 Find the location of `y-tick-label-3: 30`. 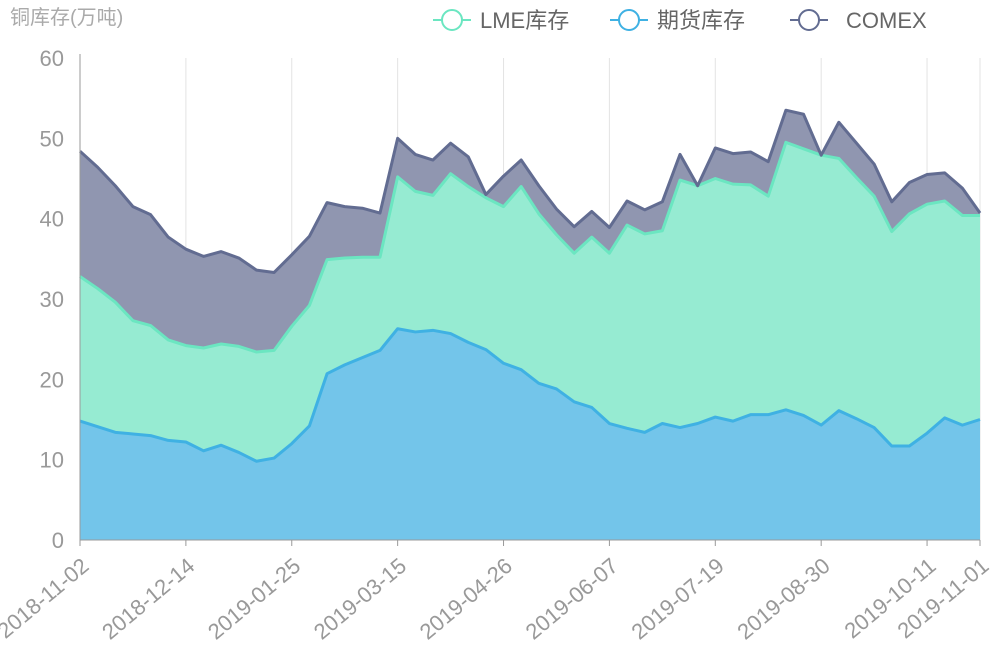

y-tick-label-3: 30 is located at coordinates (52, 299).